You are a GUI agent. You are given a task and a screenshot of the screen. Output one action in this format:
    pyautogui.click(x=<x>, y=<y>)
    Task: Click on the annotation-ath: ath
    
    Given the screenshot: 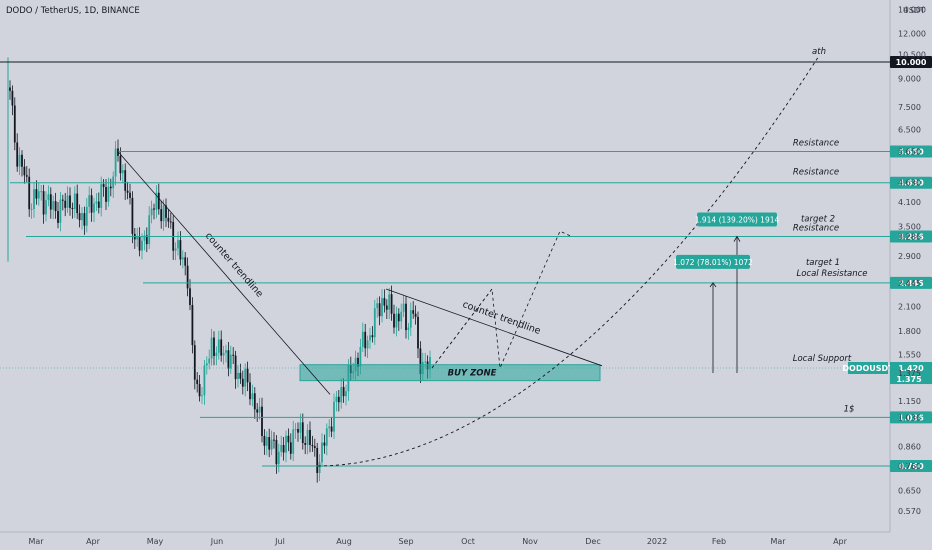 What is the action you would take?
    pyautogui.click(x=819, y=52)
    